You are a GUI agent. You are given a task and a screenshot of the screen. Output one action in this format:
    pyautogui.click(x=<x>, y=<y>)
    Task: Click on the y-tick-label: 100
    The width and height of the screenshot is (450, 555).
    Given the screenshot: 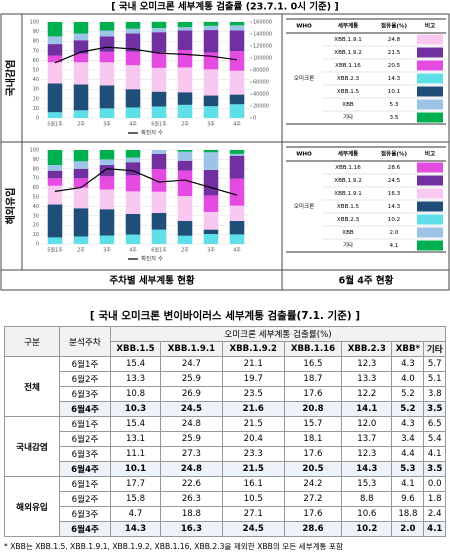 What is the action you would take?
    pyautogui.click(x=34, y=23)
    